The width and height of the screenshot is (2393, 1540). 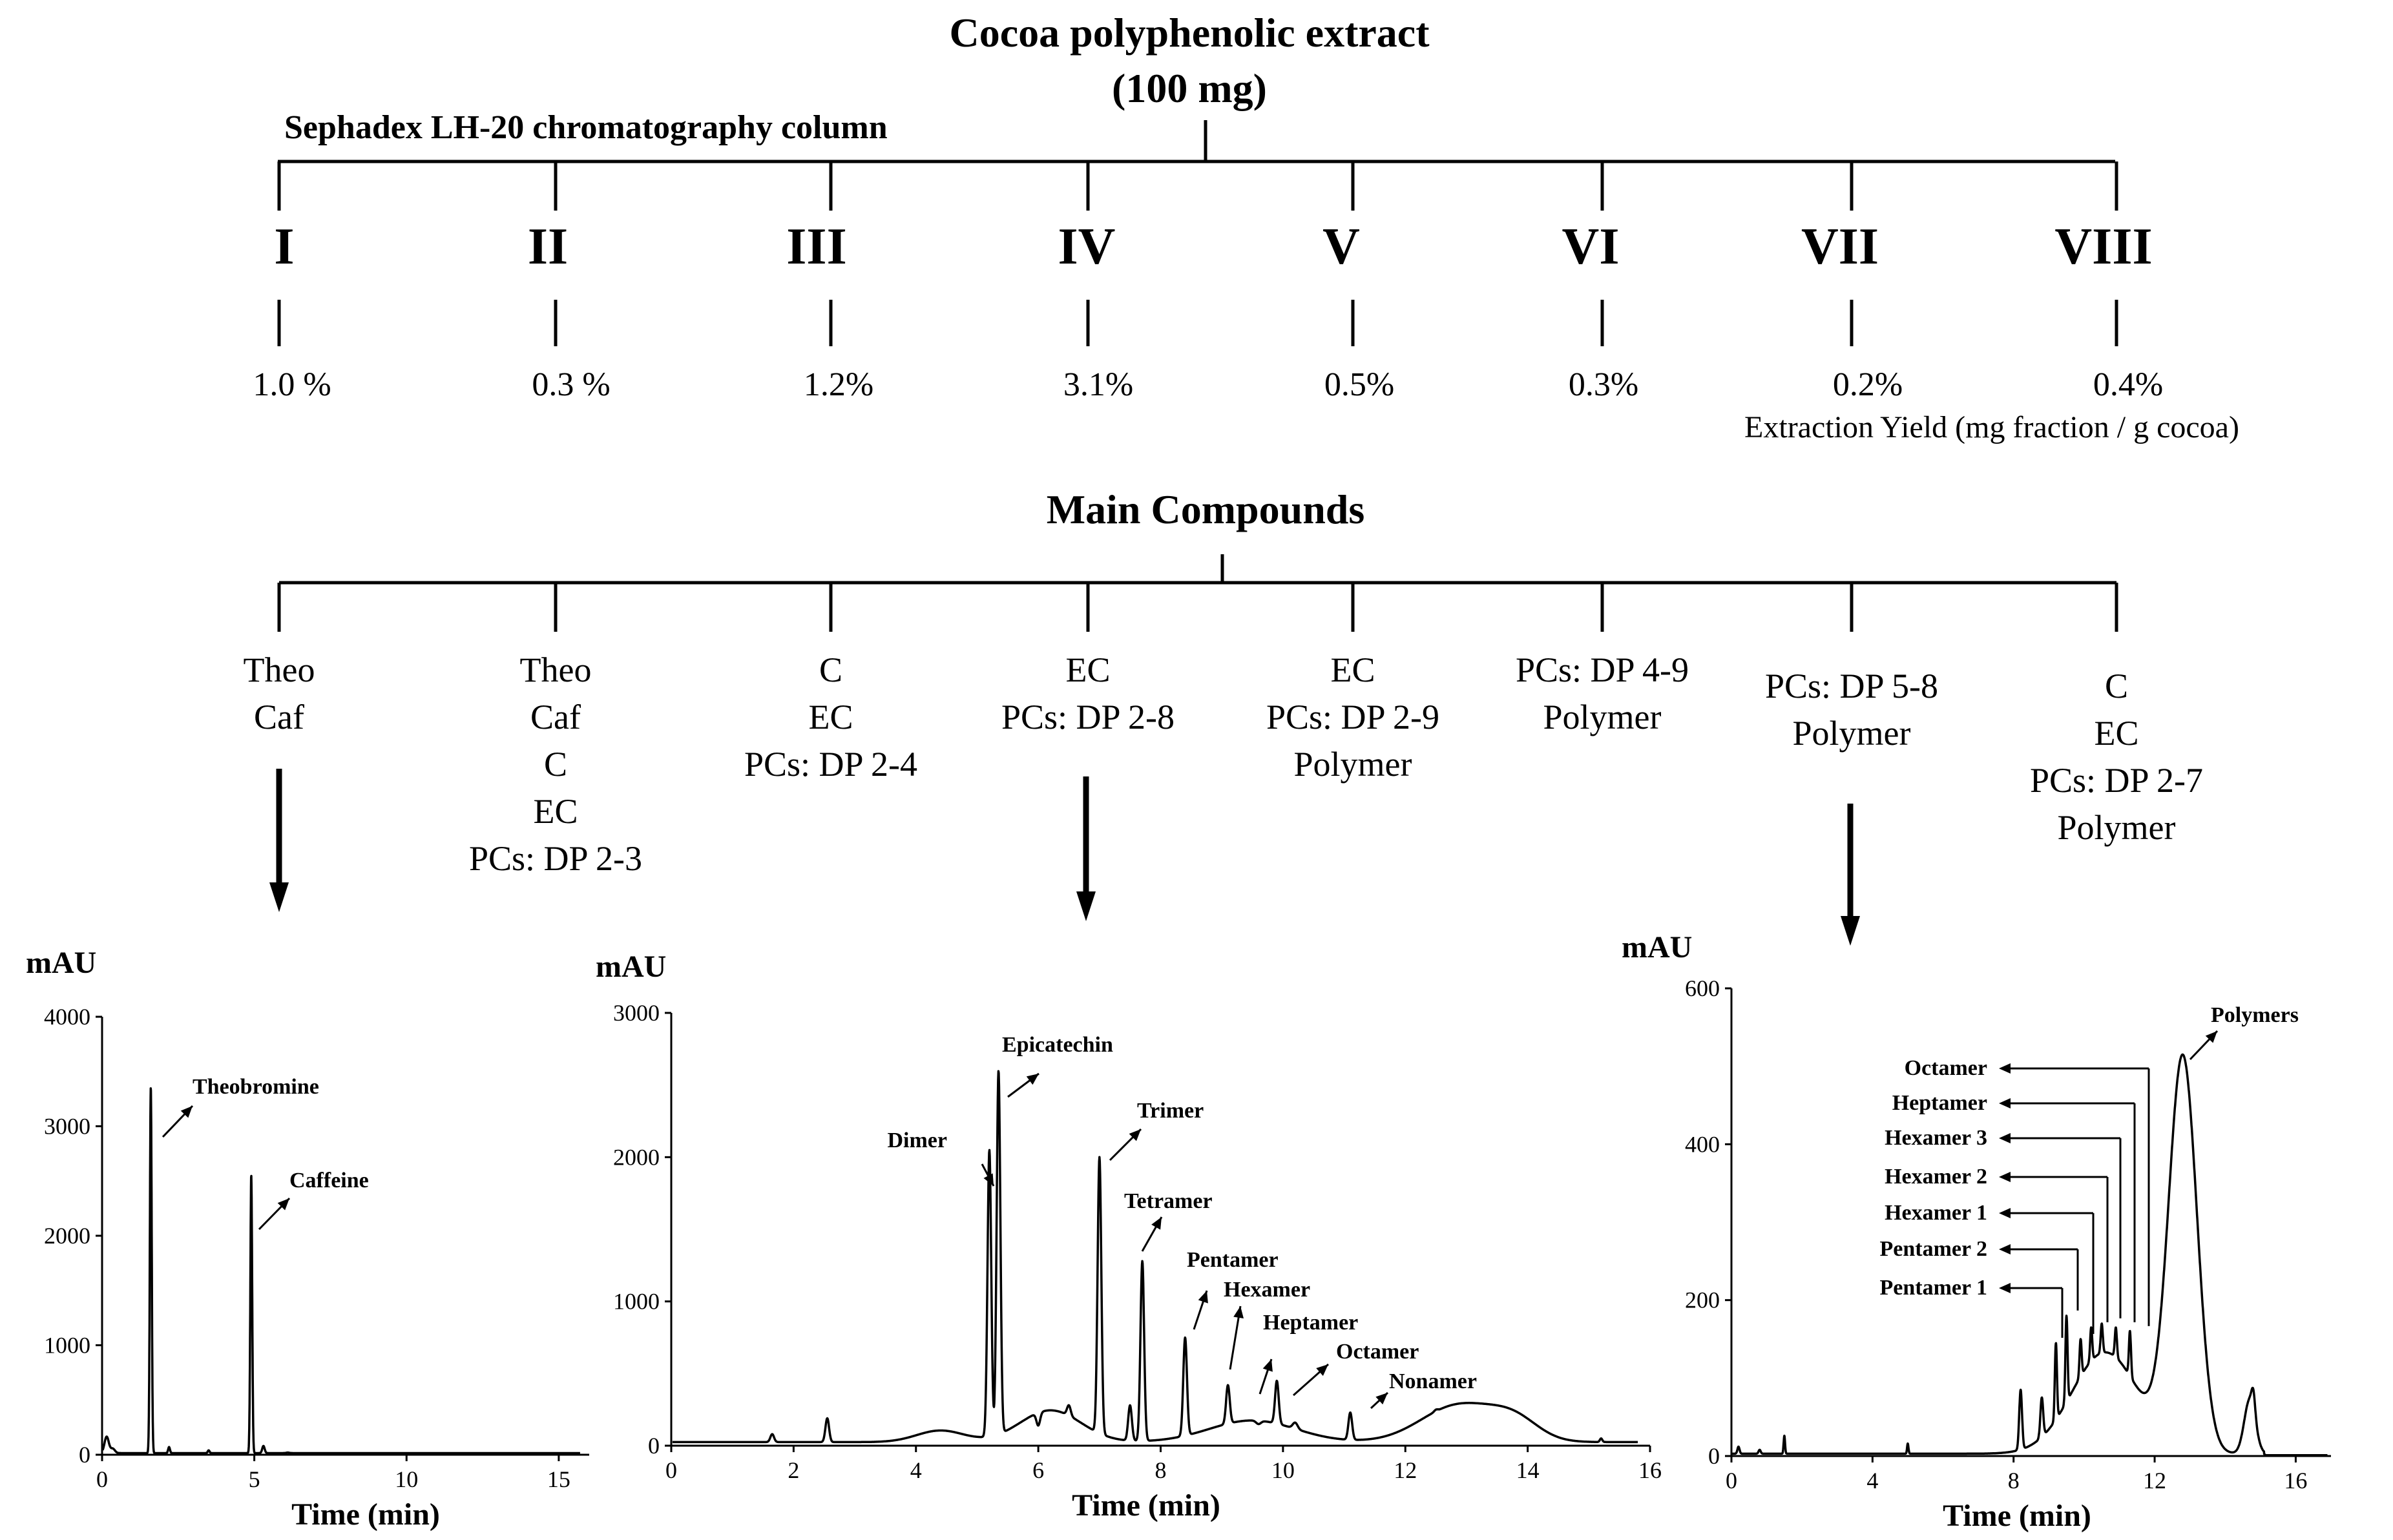 I want to click on compound-IV-0: EC, so click(x=1087, y=669).